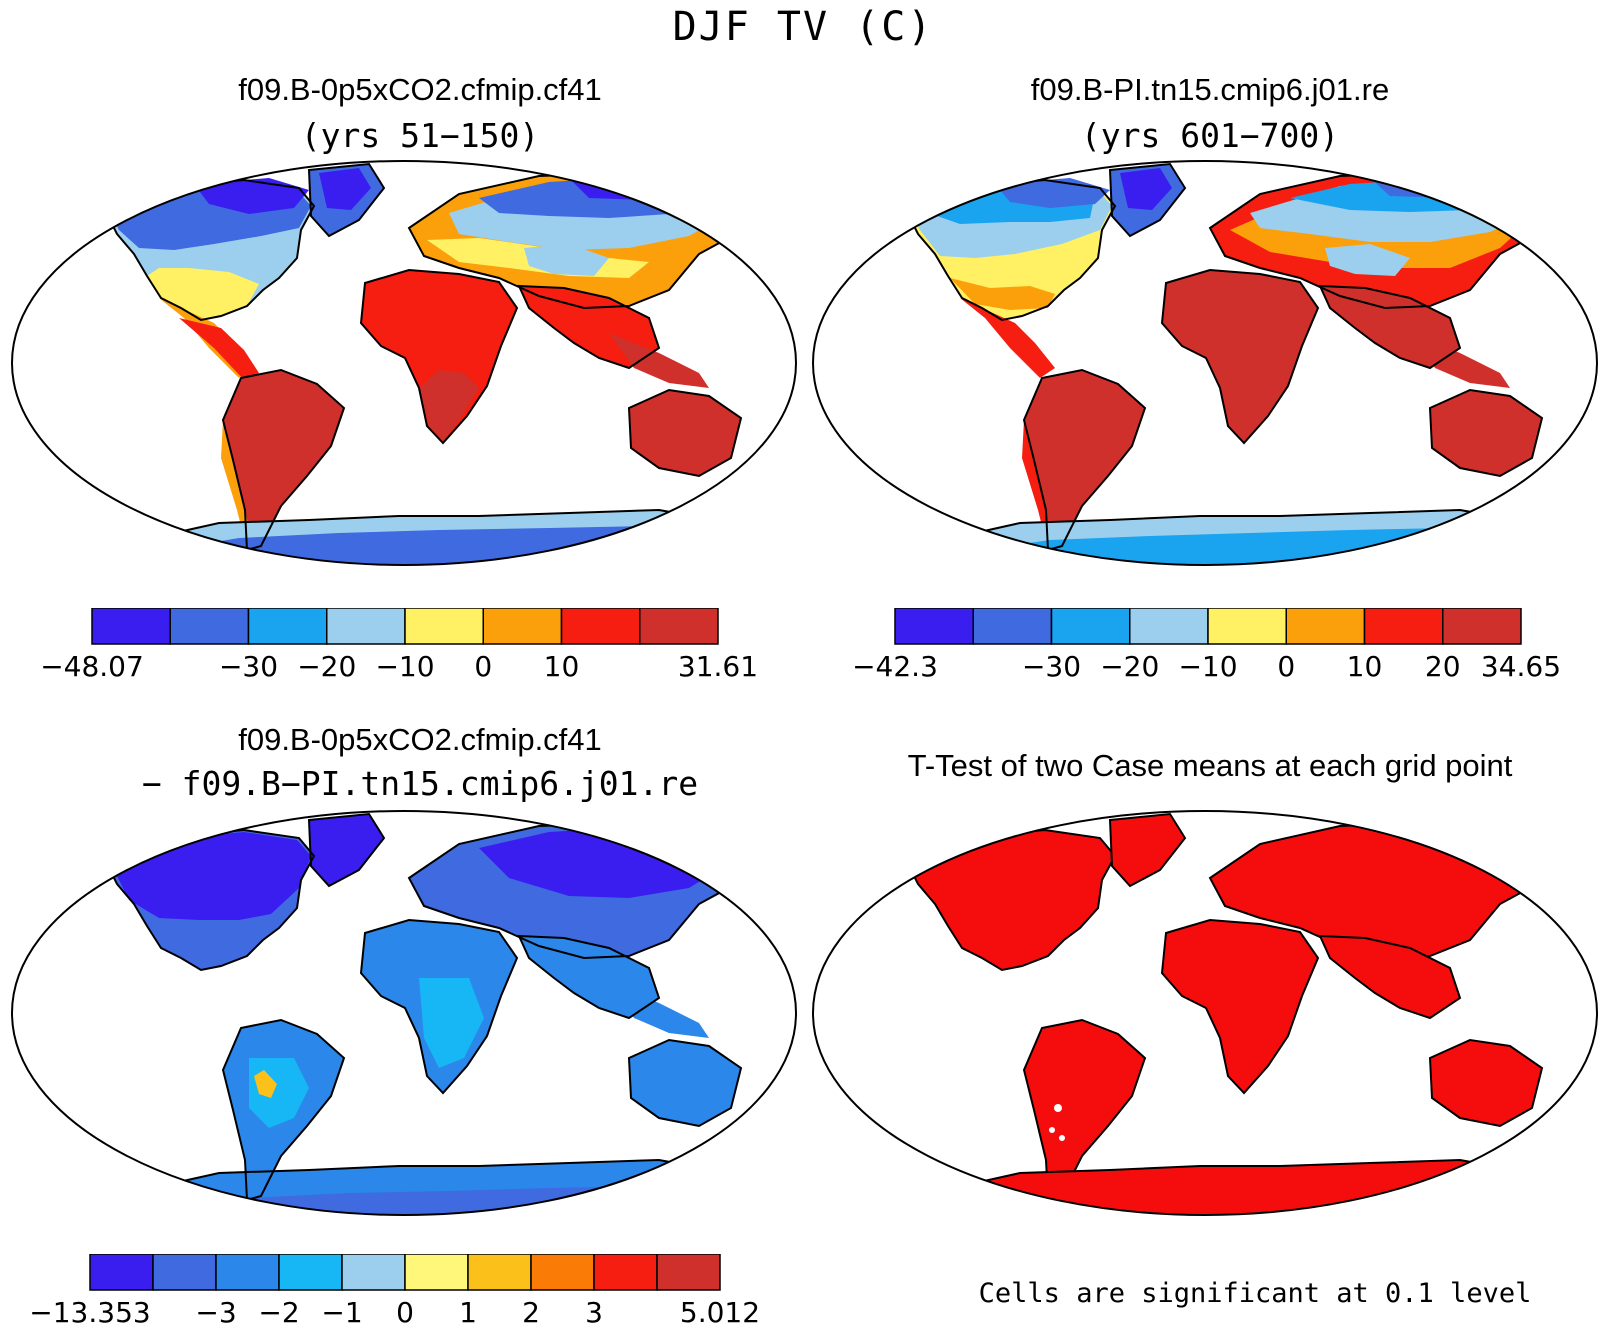 The width and height of the screenshot is (1606, 1327). What do you see at coordinates (531, 1311) in the screenshot?
I see `panel-3-colorbar-tick-label: 2` at bounding box center [531, 1311].